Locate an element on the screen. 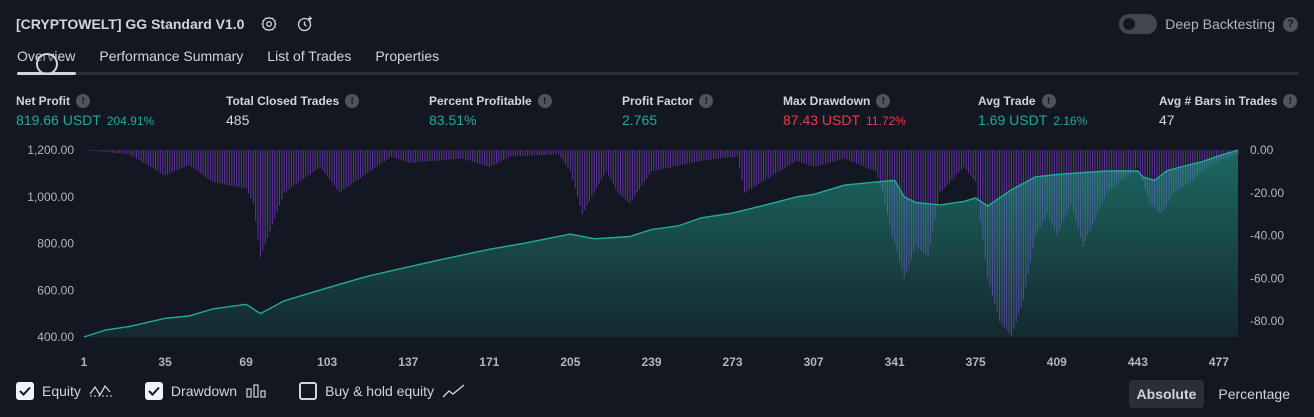  add-alert-icon is located at coordinates (305, 24).